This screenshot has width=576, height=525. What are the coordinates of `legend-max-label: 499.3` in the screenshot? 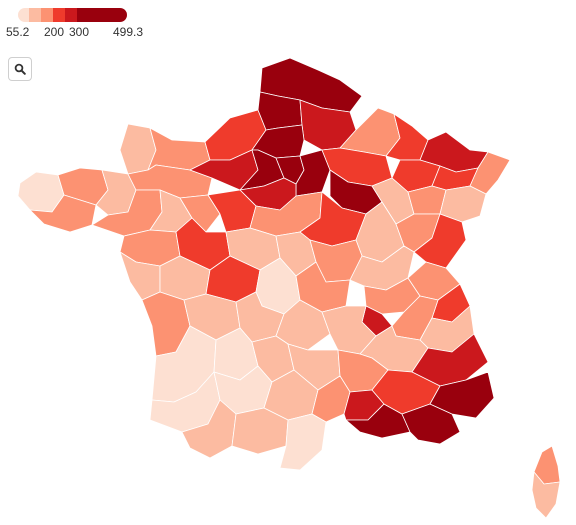 It's located at (128, 32).